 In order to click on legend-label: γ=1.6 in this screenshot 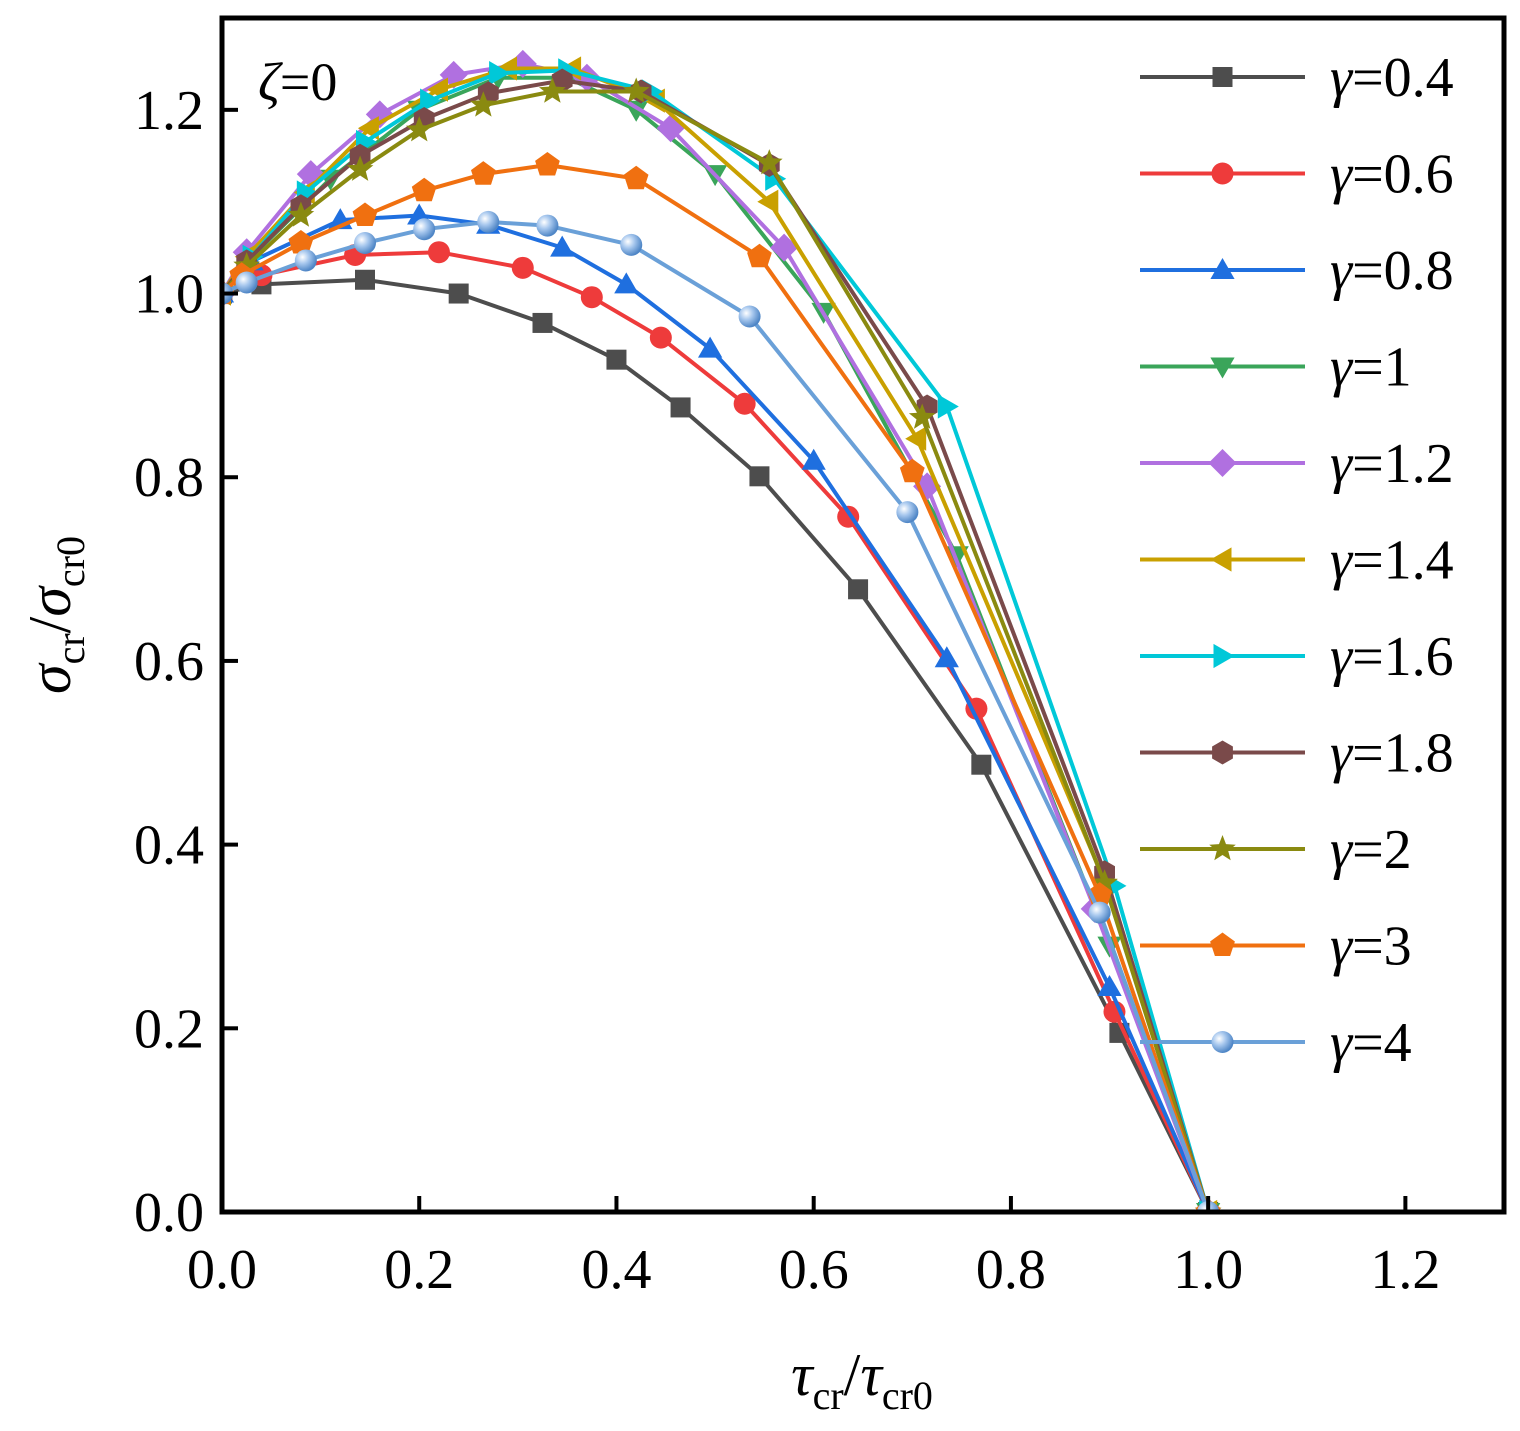, I will do `click(1392, 657)`.